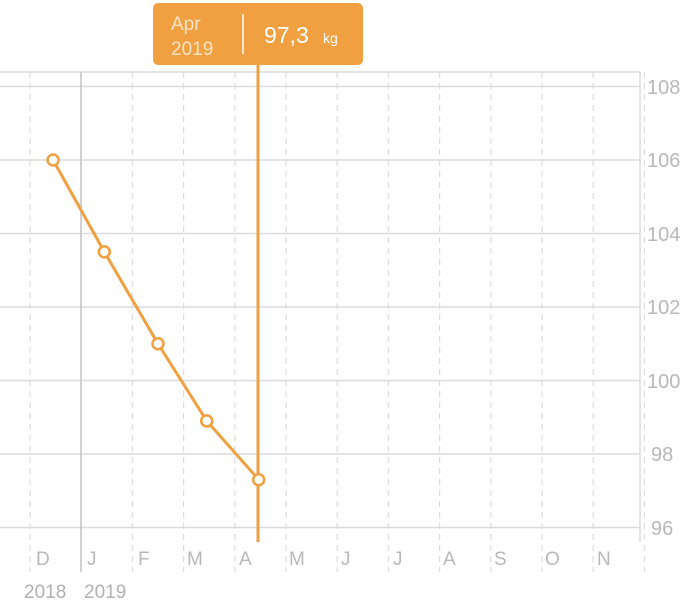 The height and width of the screenshot is (616, 700). I want to click on year-label: 2018, so click(45, 592).